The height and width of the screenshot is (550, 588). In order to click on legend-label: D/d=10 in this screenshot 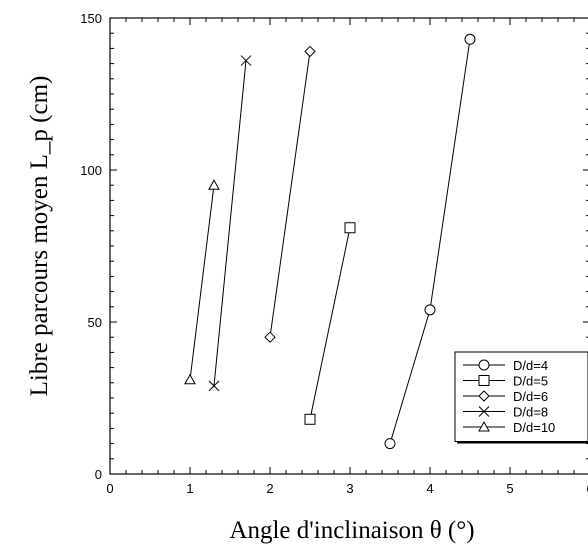, I will do `click(534, 427)`.